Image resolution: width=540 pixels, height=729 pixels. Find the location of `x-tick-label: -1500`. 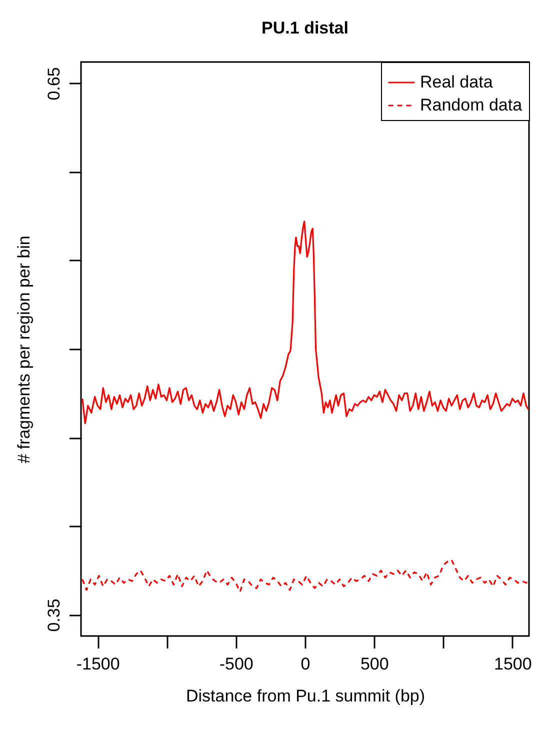

x-tick-label: -1500 is located at coordinates (98, 664).